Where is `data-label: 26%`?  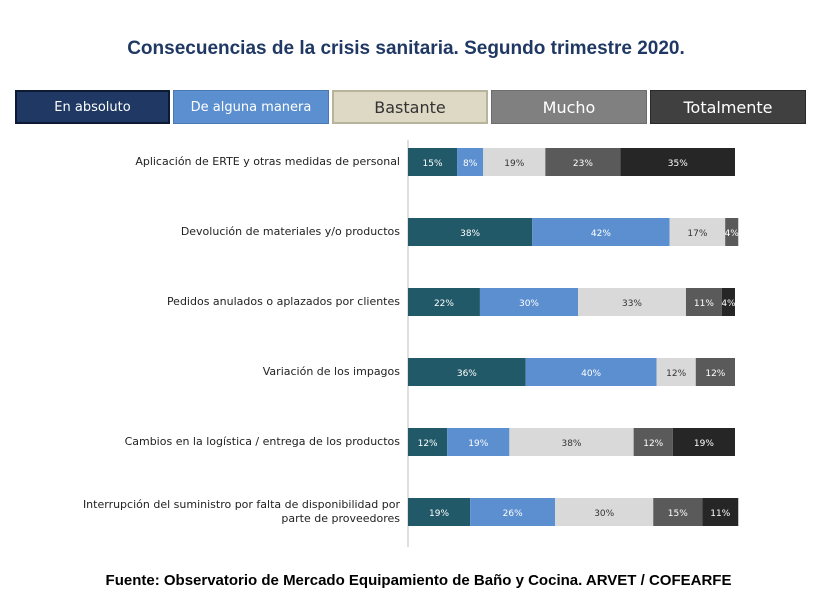 data-label: 26% is located at coordinates (513, 514).